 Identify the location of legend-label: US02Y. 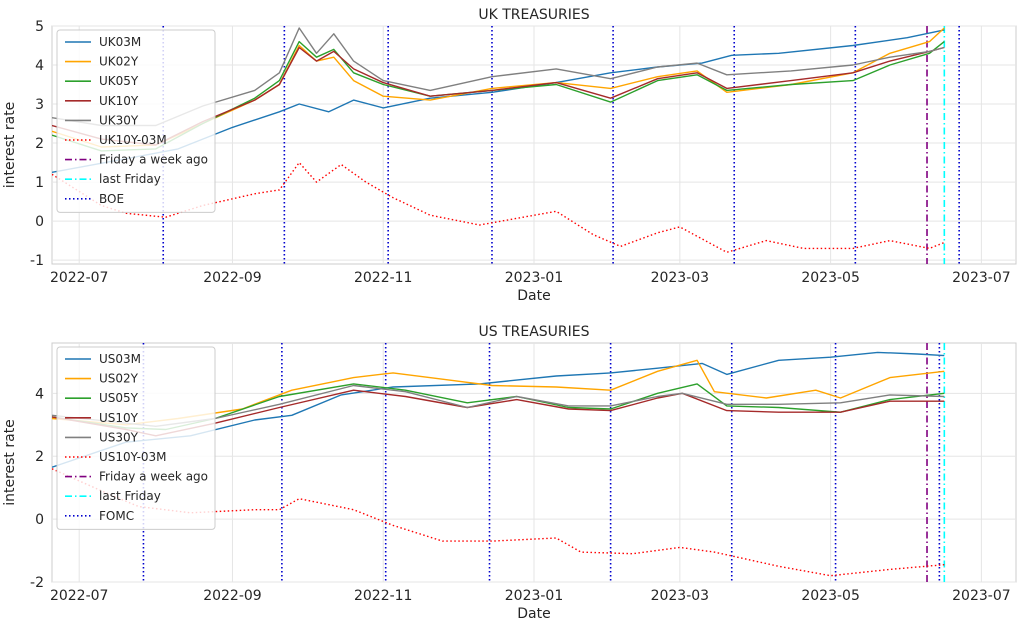
(119, 379).